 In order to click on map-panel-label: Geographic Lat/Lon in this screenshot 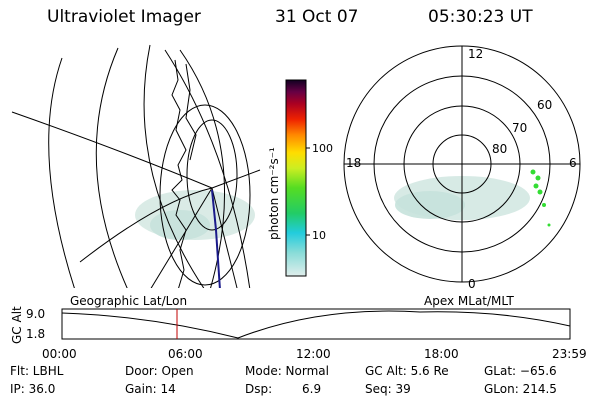, I will do `click(128, 301)`.